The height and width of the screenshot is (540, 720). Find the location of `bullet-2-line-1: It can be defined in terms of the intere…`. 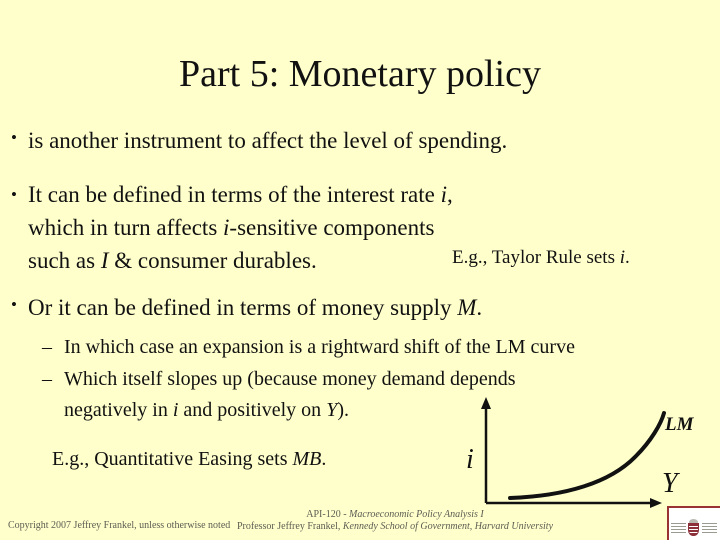

bullet-2-line-1: It can be defined in terms of the intere… is located at coordinates (240, 194).